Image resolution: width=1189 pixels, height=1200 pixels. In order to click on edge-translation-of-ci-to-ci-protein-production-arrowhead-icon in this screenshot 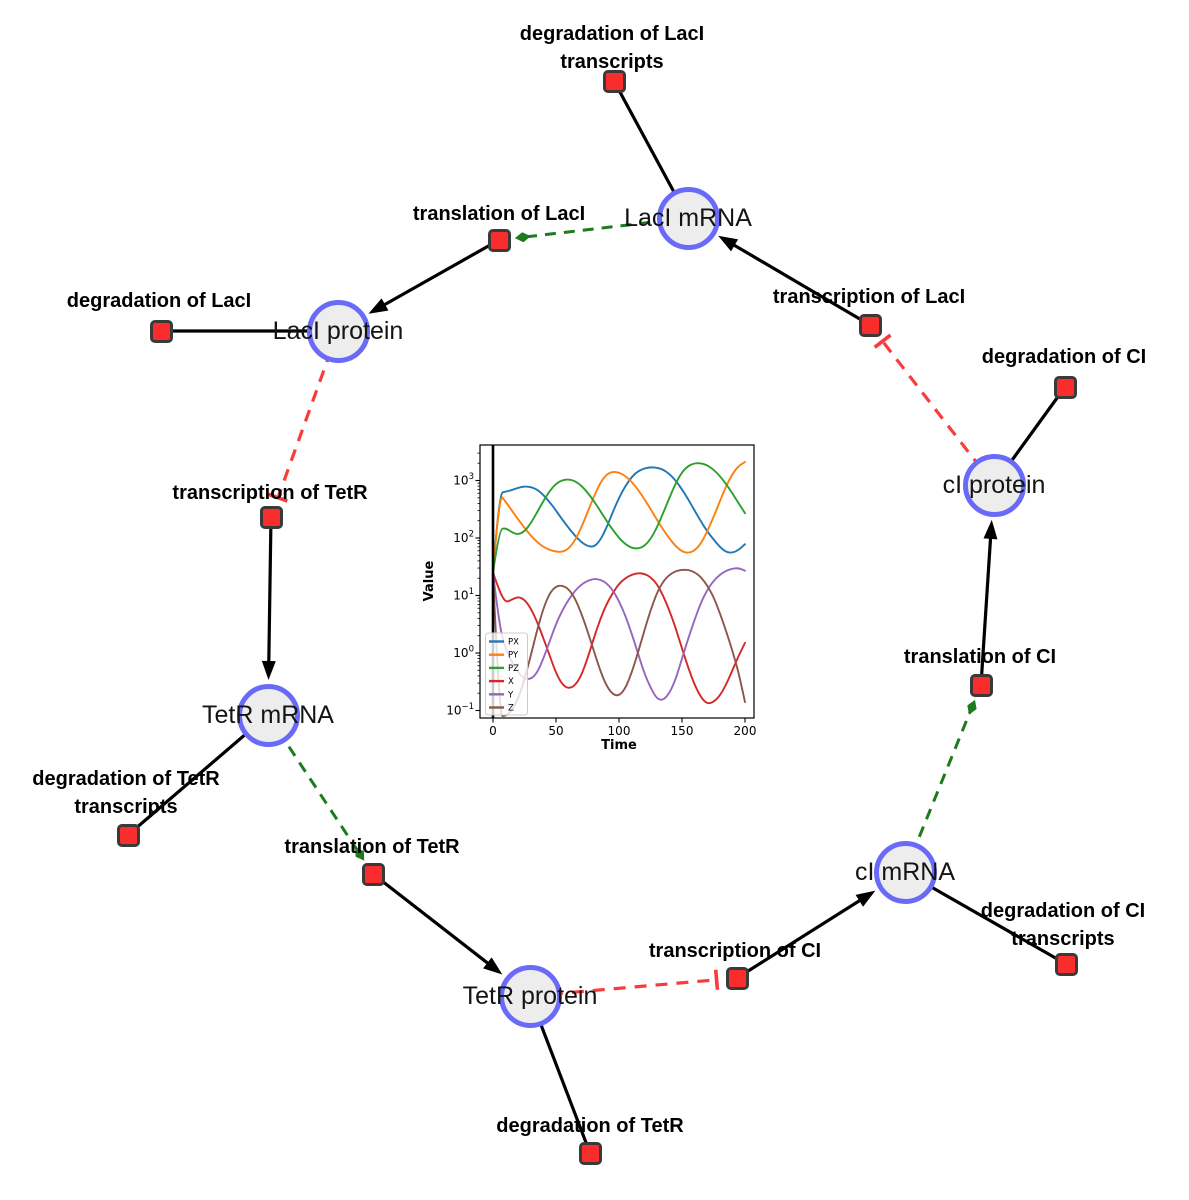, I will do `click(990, 529)`.